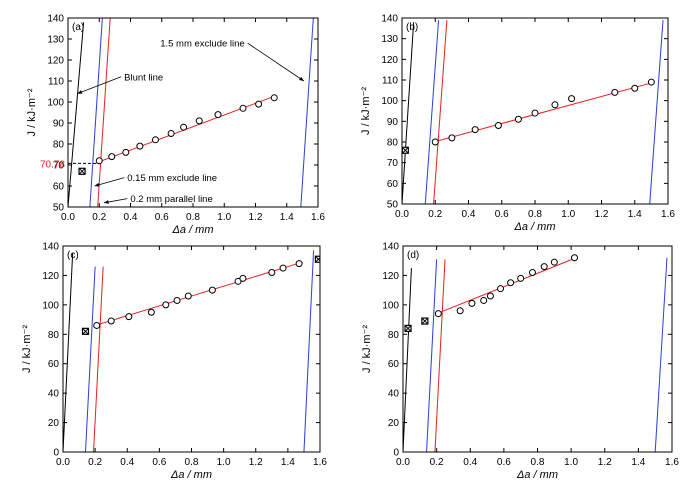 The image size is (700, 480). Describe the element at coordinates (50, 276) in the screenshot. I see `y-tick-label: 120` at that location.